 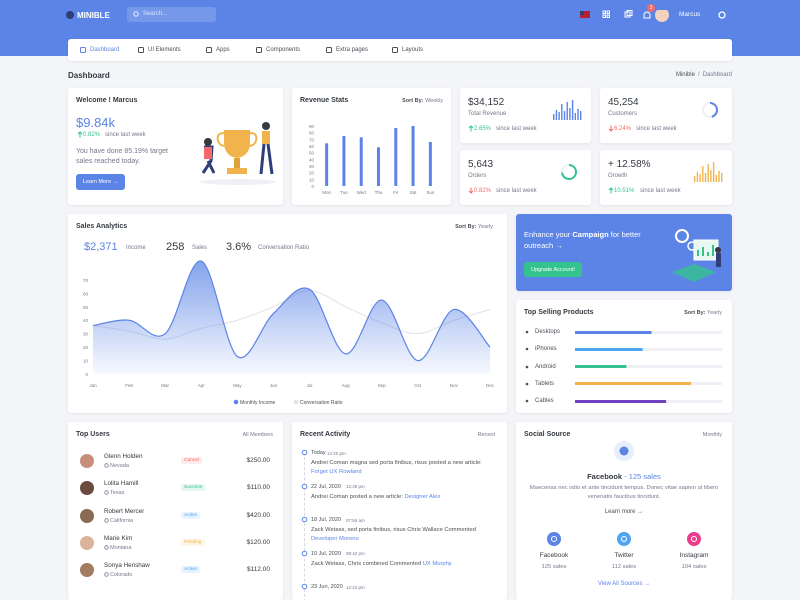 What do you see at coordinates (164, 50) in the screenshot?
I see `nav-item: UI Elements` at bounding box center [164, 50].